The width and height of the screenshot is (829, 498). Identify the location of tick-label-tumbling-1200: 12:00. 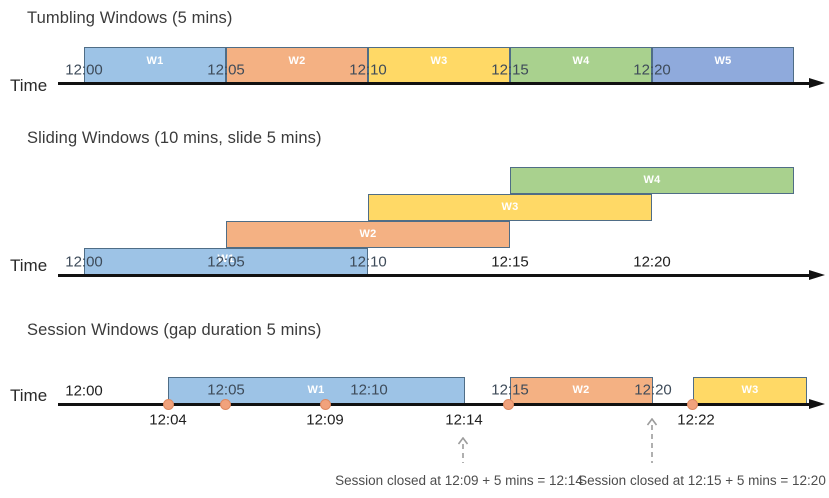
(84, 70).